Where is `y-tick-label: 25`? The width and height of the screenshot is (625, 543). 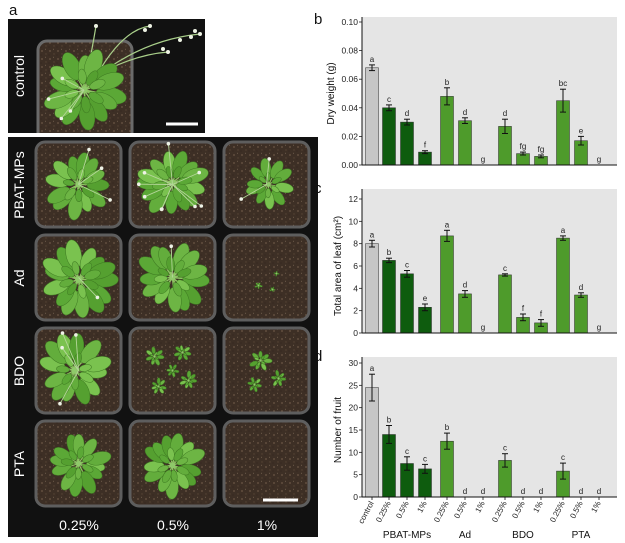 y-tick-label: 25 is located at coordinates (354, 385).